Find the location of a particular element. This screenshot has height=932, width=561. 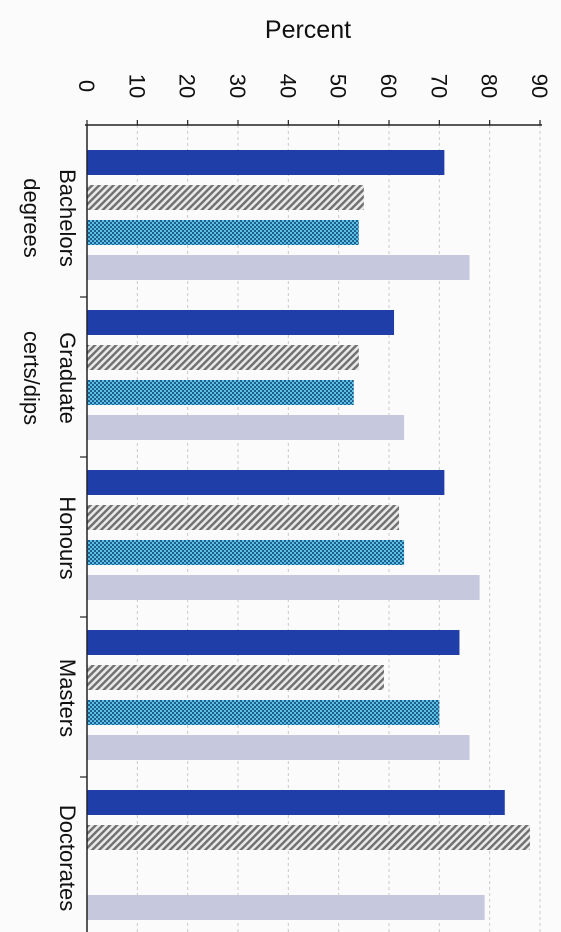

tick-label-50: 50 is located at coordinates (338, 86).